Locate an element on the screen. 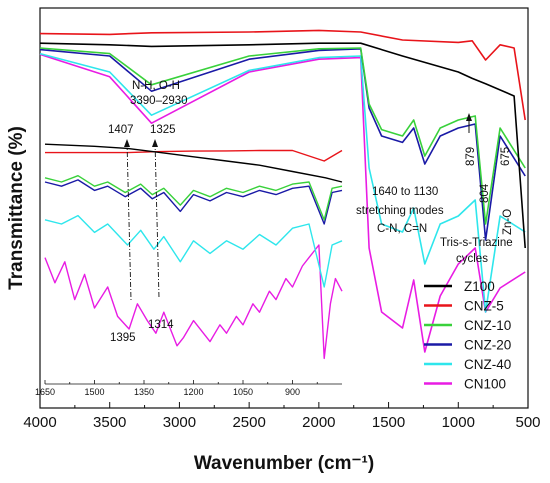  y-axis-title: Transmittance (%) is located at coordinates (16, 208).